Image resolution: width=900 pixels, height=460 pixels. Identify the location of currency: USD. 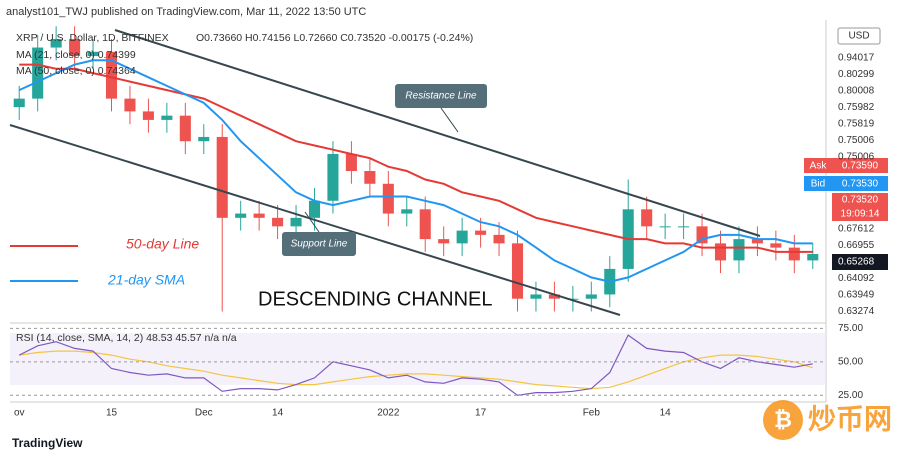
(858, 36).